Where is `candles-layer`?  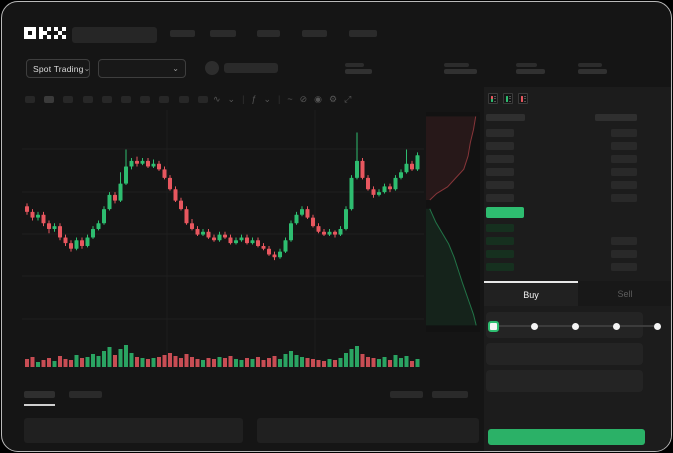 candles-layer is located at coordinates (222, 206).